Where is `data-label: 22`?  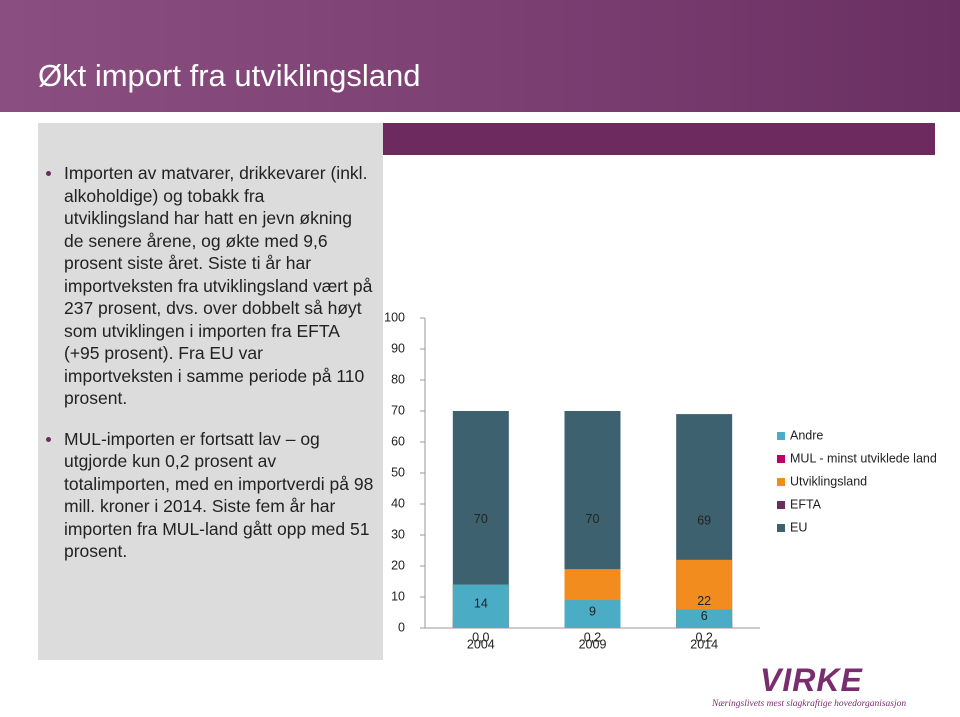 data-label: 22 is located at coordinates (704, 601).